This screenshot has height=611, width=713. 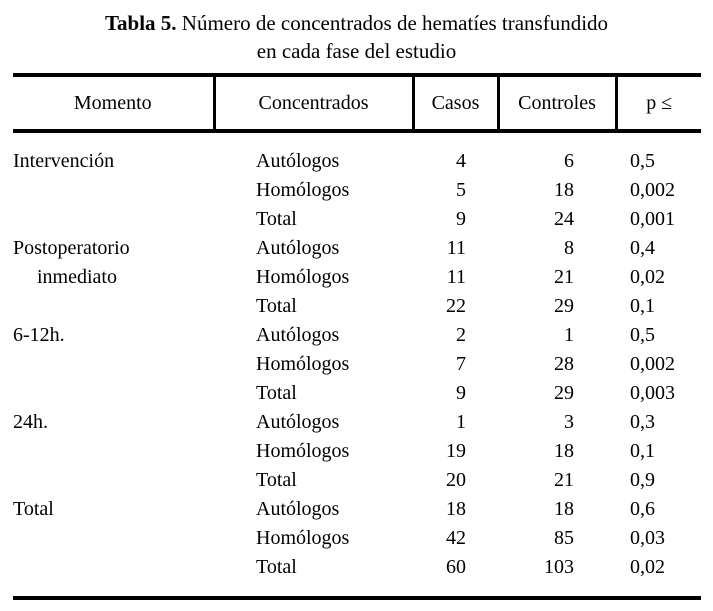 I want to click on table-number-label: Tabla 5., so click(x=140, y=23).